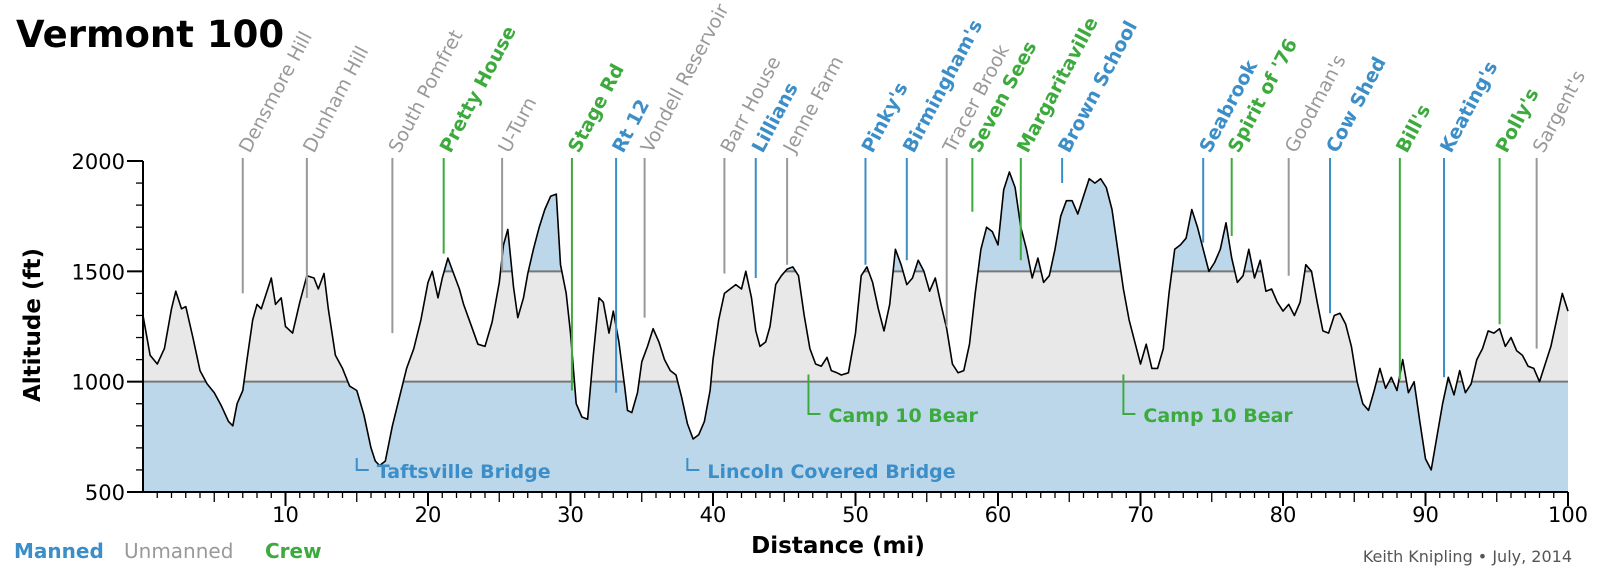 The height and width of the screenshot is (571, 1600). I want to click on station-label-bill-s: Bill's, so click(1413, 128).